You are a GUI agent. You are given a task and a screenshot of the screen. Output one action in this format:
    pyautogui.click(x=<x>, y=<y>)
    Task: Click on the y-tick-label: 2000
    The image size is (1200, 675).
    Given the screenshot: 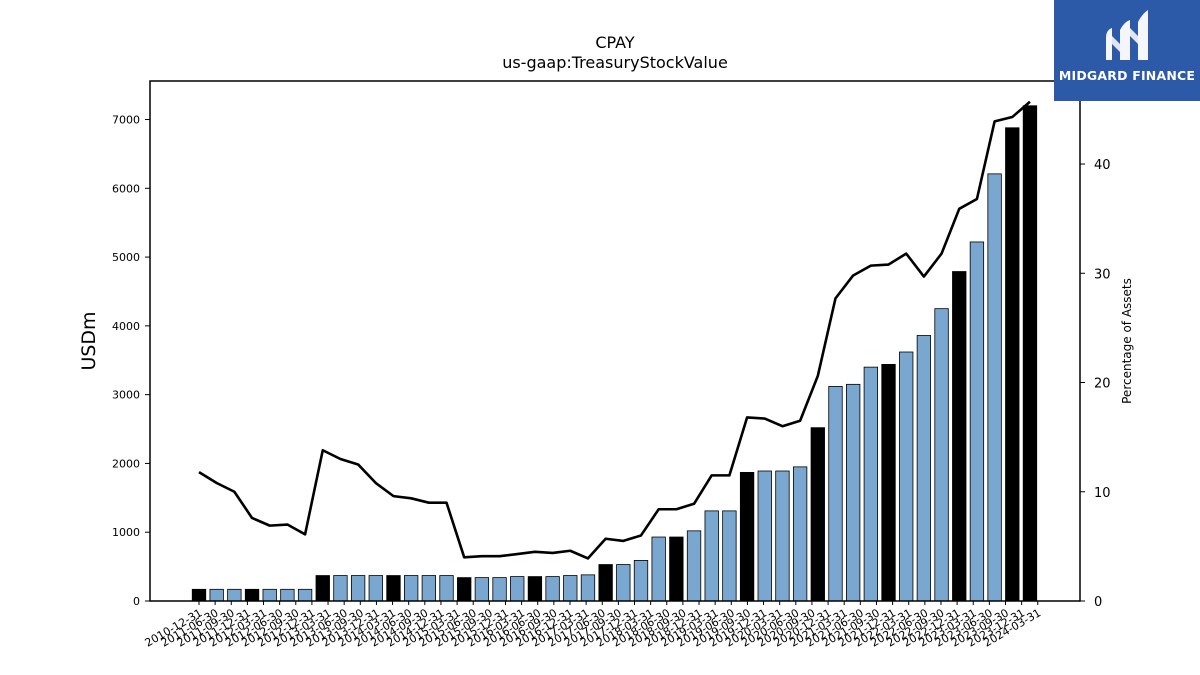 What is the action you would take?
    pyautogui.click(x=126, y=463)
    